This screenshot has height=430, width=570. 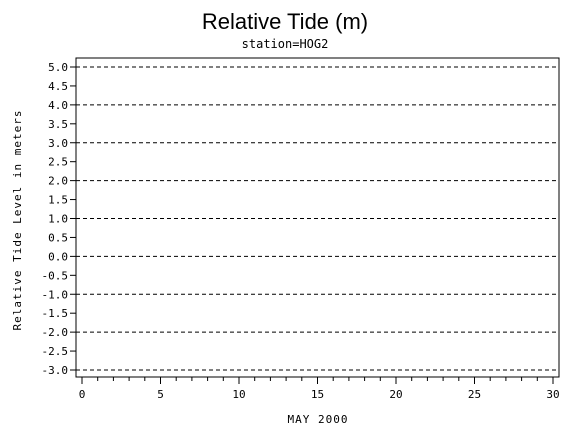 What do you see at coordinates (58, 124) in the screenshot?
I see `y-tick-label: 3.5` at bounding box center [58, 124].